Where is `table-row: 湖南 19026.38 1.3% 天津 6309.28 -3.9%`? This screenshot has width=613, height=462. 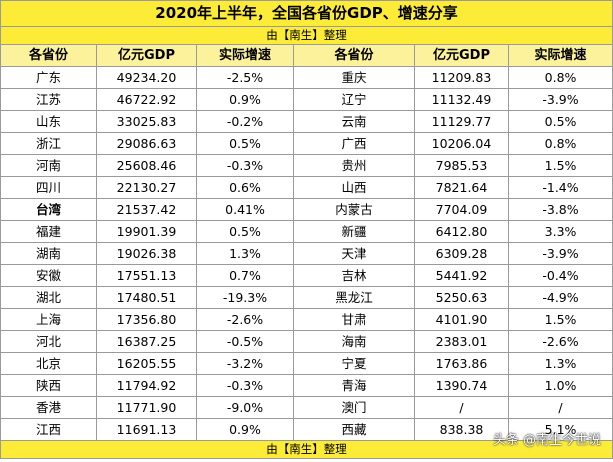 table-row: 湖南 19026.38 1.3% 天津 6309.28 -3.9% is located at coordinates (306, 253).